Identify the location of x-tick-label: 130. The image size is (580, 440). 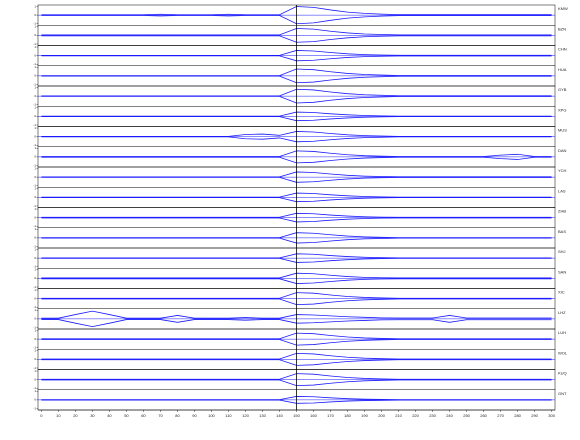
(262, 415).